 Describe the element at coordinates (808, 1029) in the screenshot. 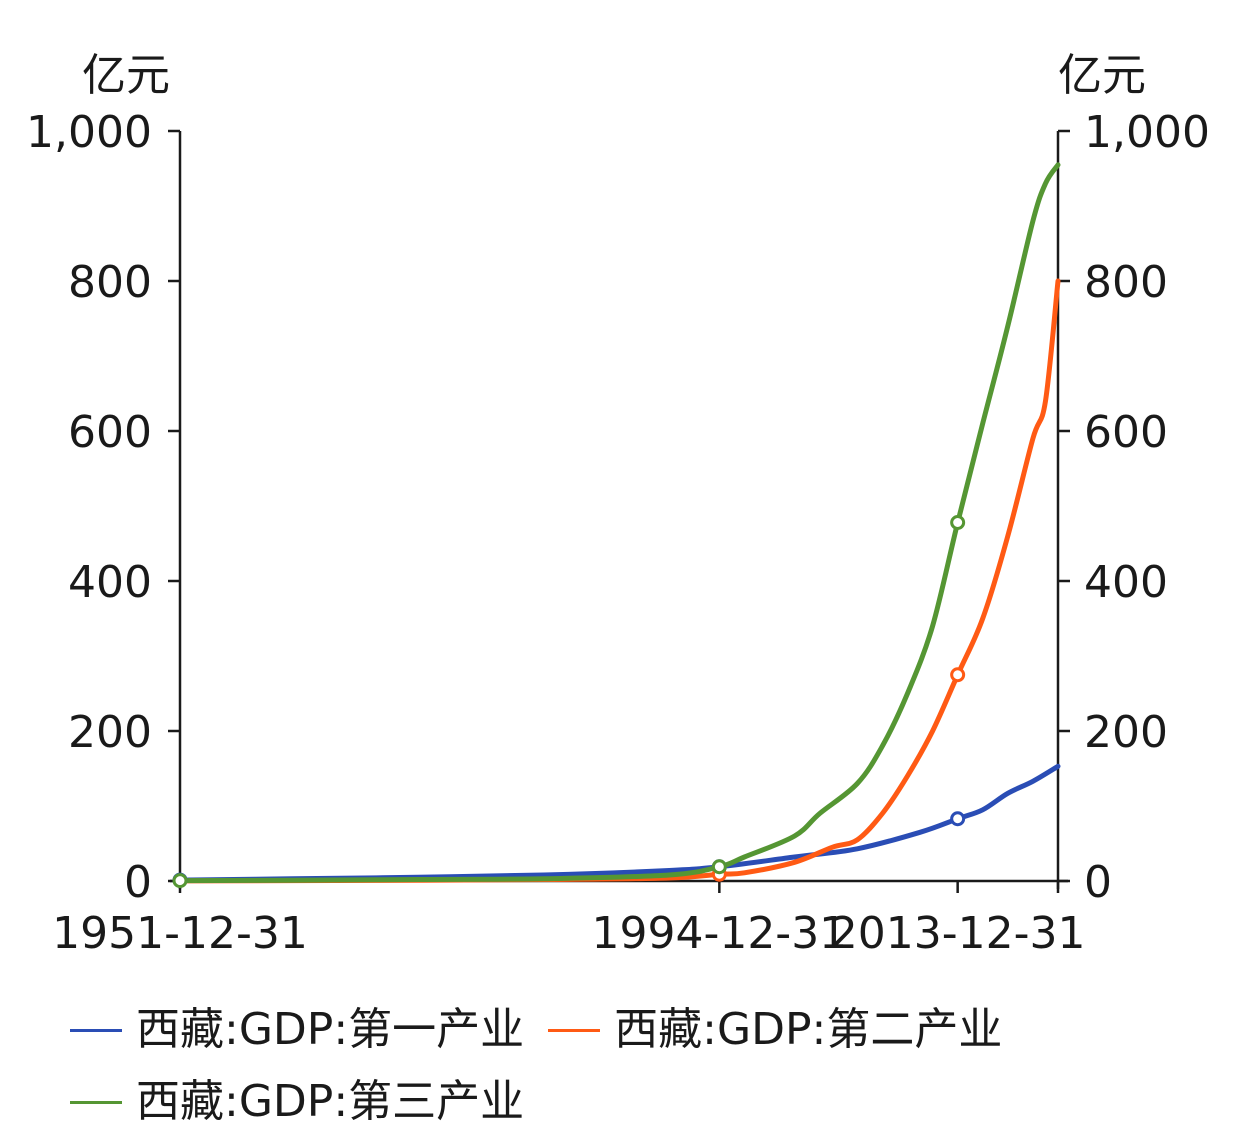

I see `legend-label-secondary-industry: 西藏:GDP:第二产业` at that location.